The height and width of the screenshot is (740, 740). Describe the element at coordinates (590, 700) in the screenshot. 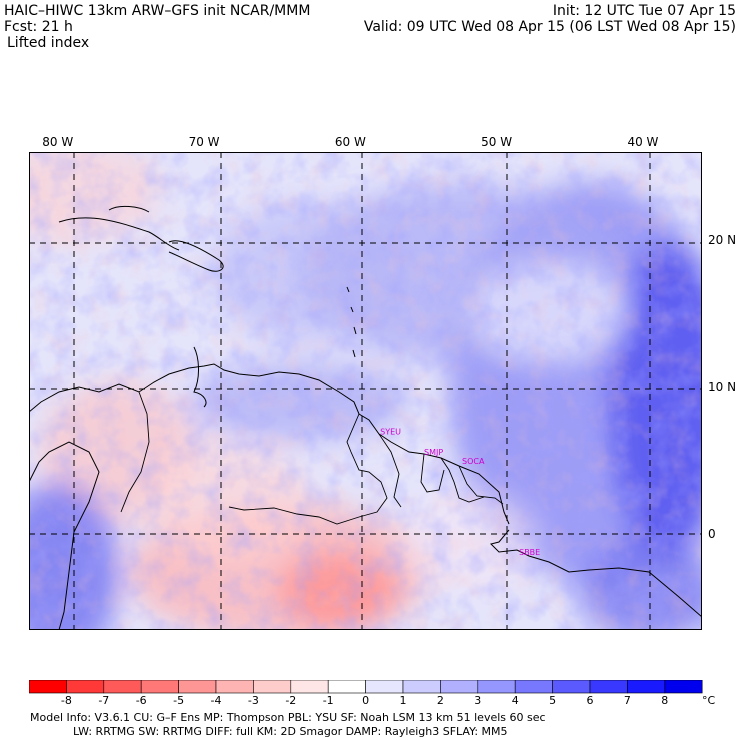

I see `colorbar-label: 6` at that location.